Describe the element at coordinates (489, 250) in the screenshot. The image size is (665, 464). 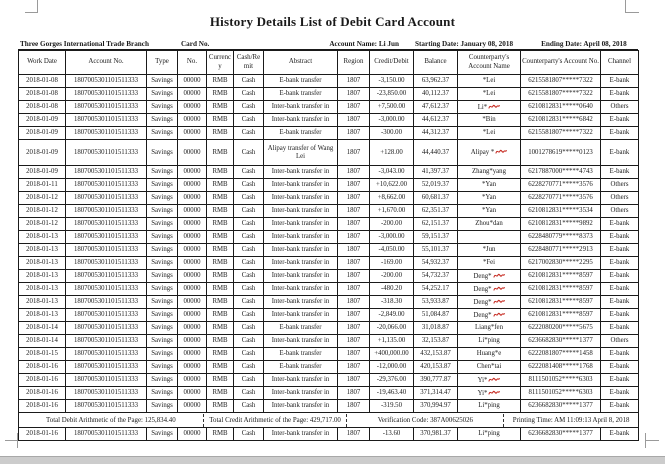
I see `cell-cp_name: *Jun` at that location.